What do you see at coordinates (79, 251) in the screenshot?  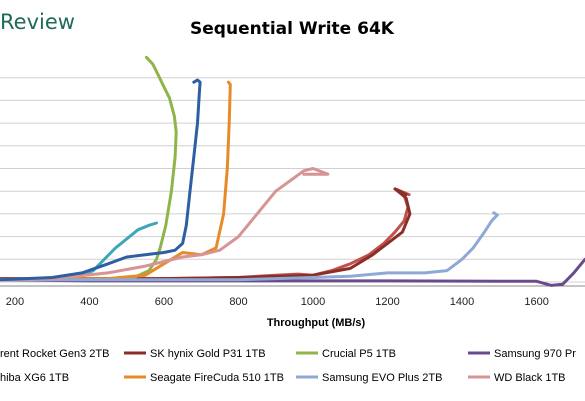 I see `series-line` at bounding box center [79, 251].